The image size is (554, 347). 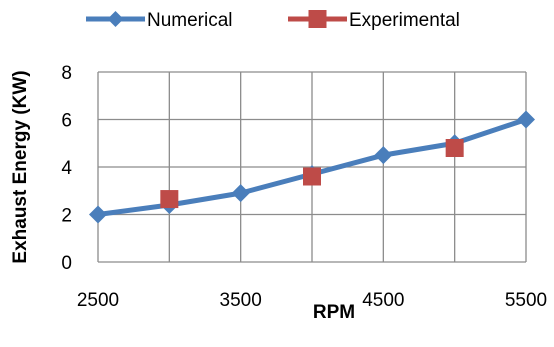 I want to click on y-tick-label: 2, so click(x=66, y=216).